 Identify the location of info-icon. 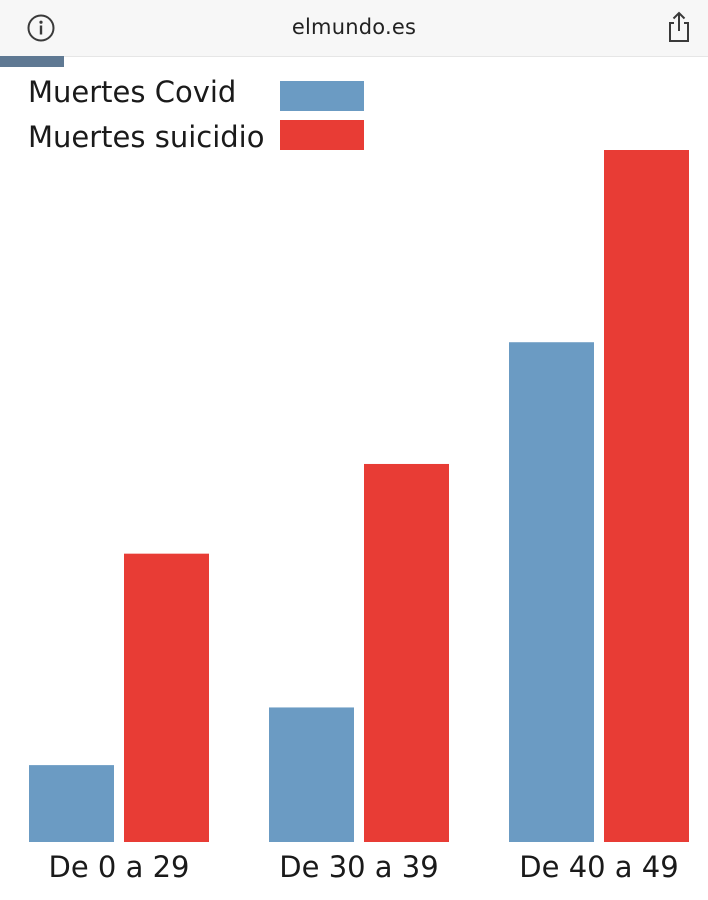
(41, 28).